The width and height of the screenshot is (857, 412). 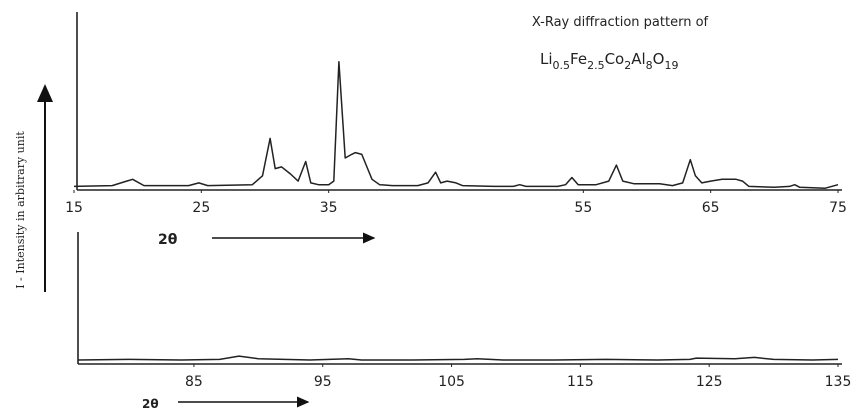 I want to click on formula-subscript: 19, so click(x=671, y=65).